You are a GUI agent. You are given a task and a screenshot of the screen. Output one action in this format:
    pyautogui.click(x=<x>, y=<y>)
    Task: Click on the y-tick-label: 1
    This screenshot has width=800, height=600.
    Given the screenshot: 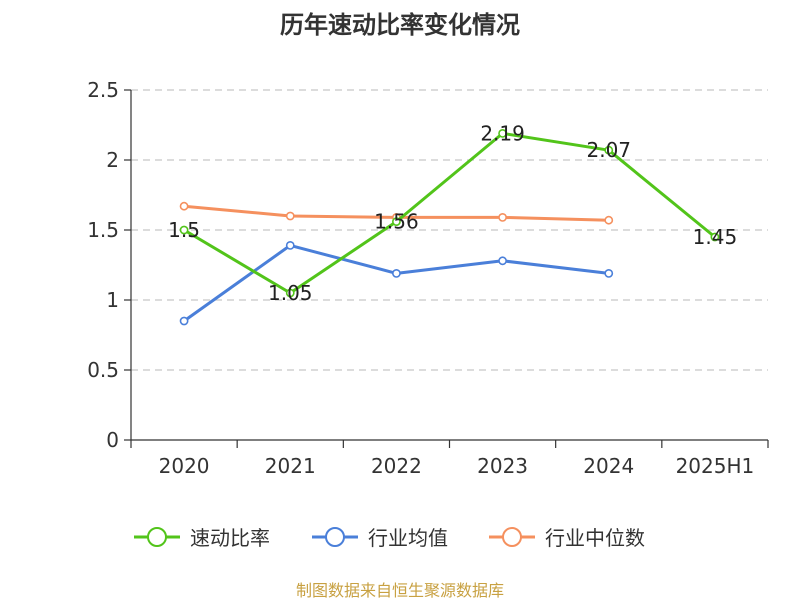 What is the action you would take?
    pyautogui.click(x=112, y=300)
    